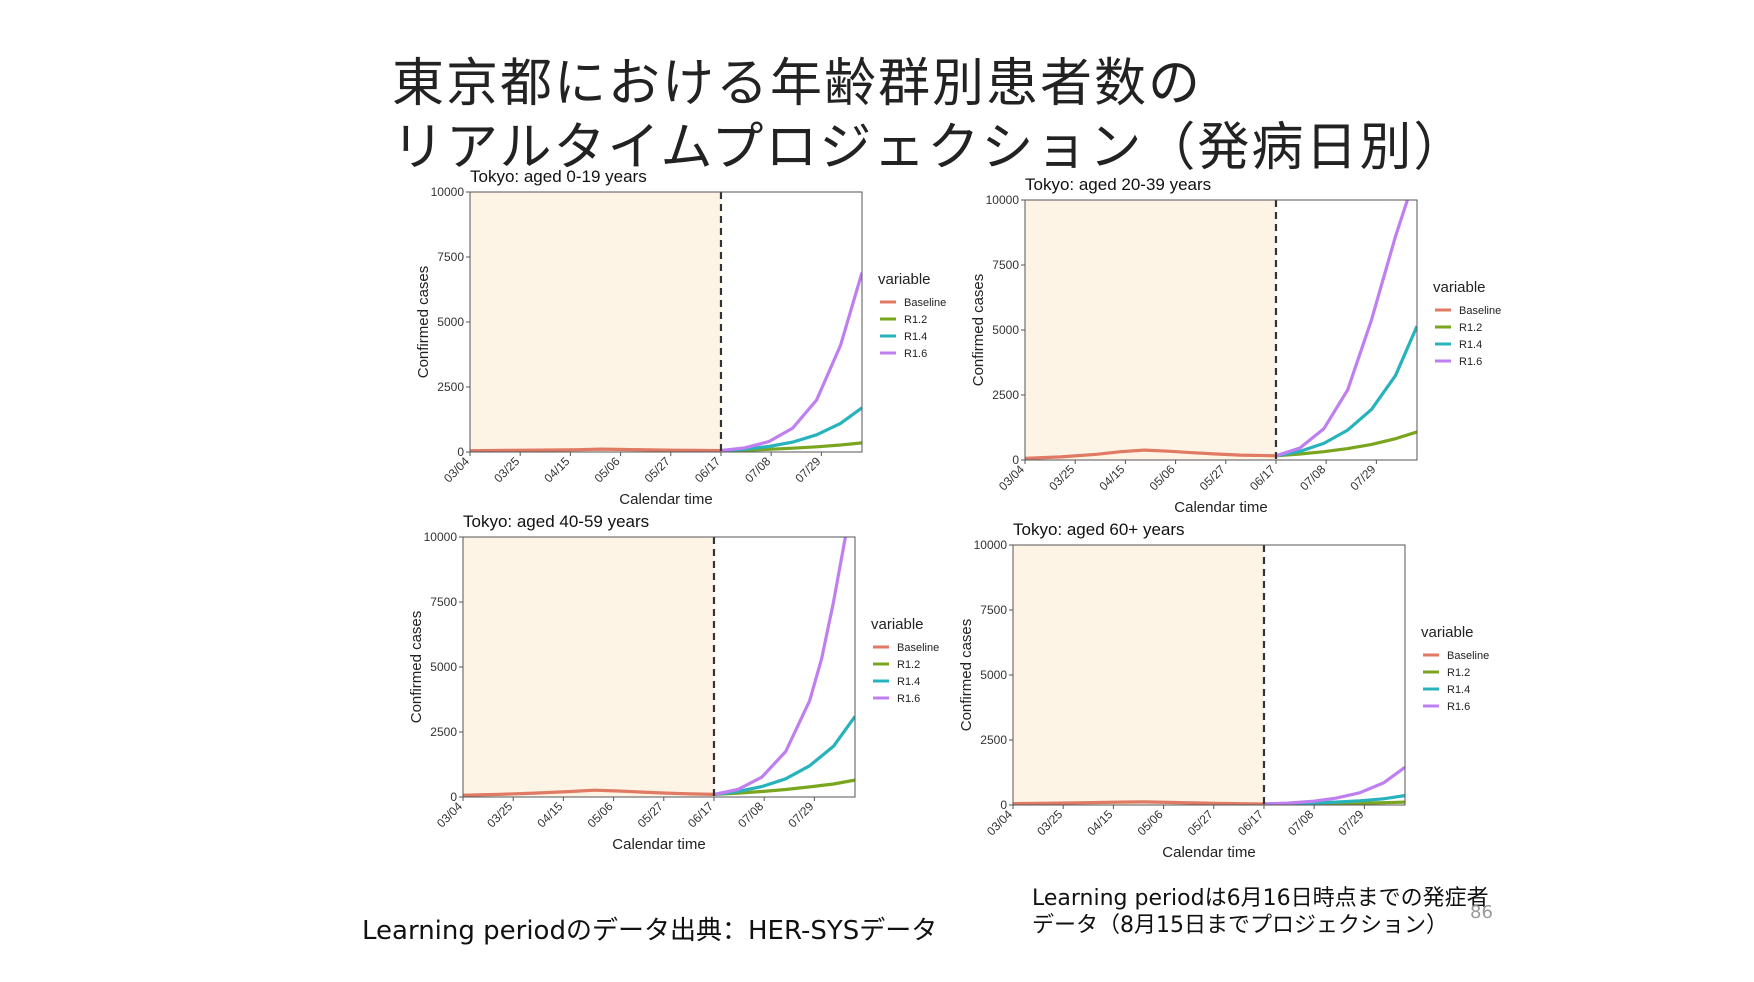  Describe the element at coordinates (650, 931) in the screenshot. I see `data-source-note: Learning periodのデータ出典：HER-SYSデータ` at that location.